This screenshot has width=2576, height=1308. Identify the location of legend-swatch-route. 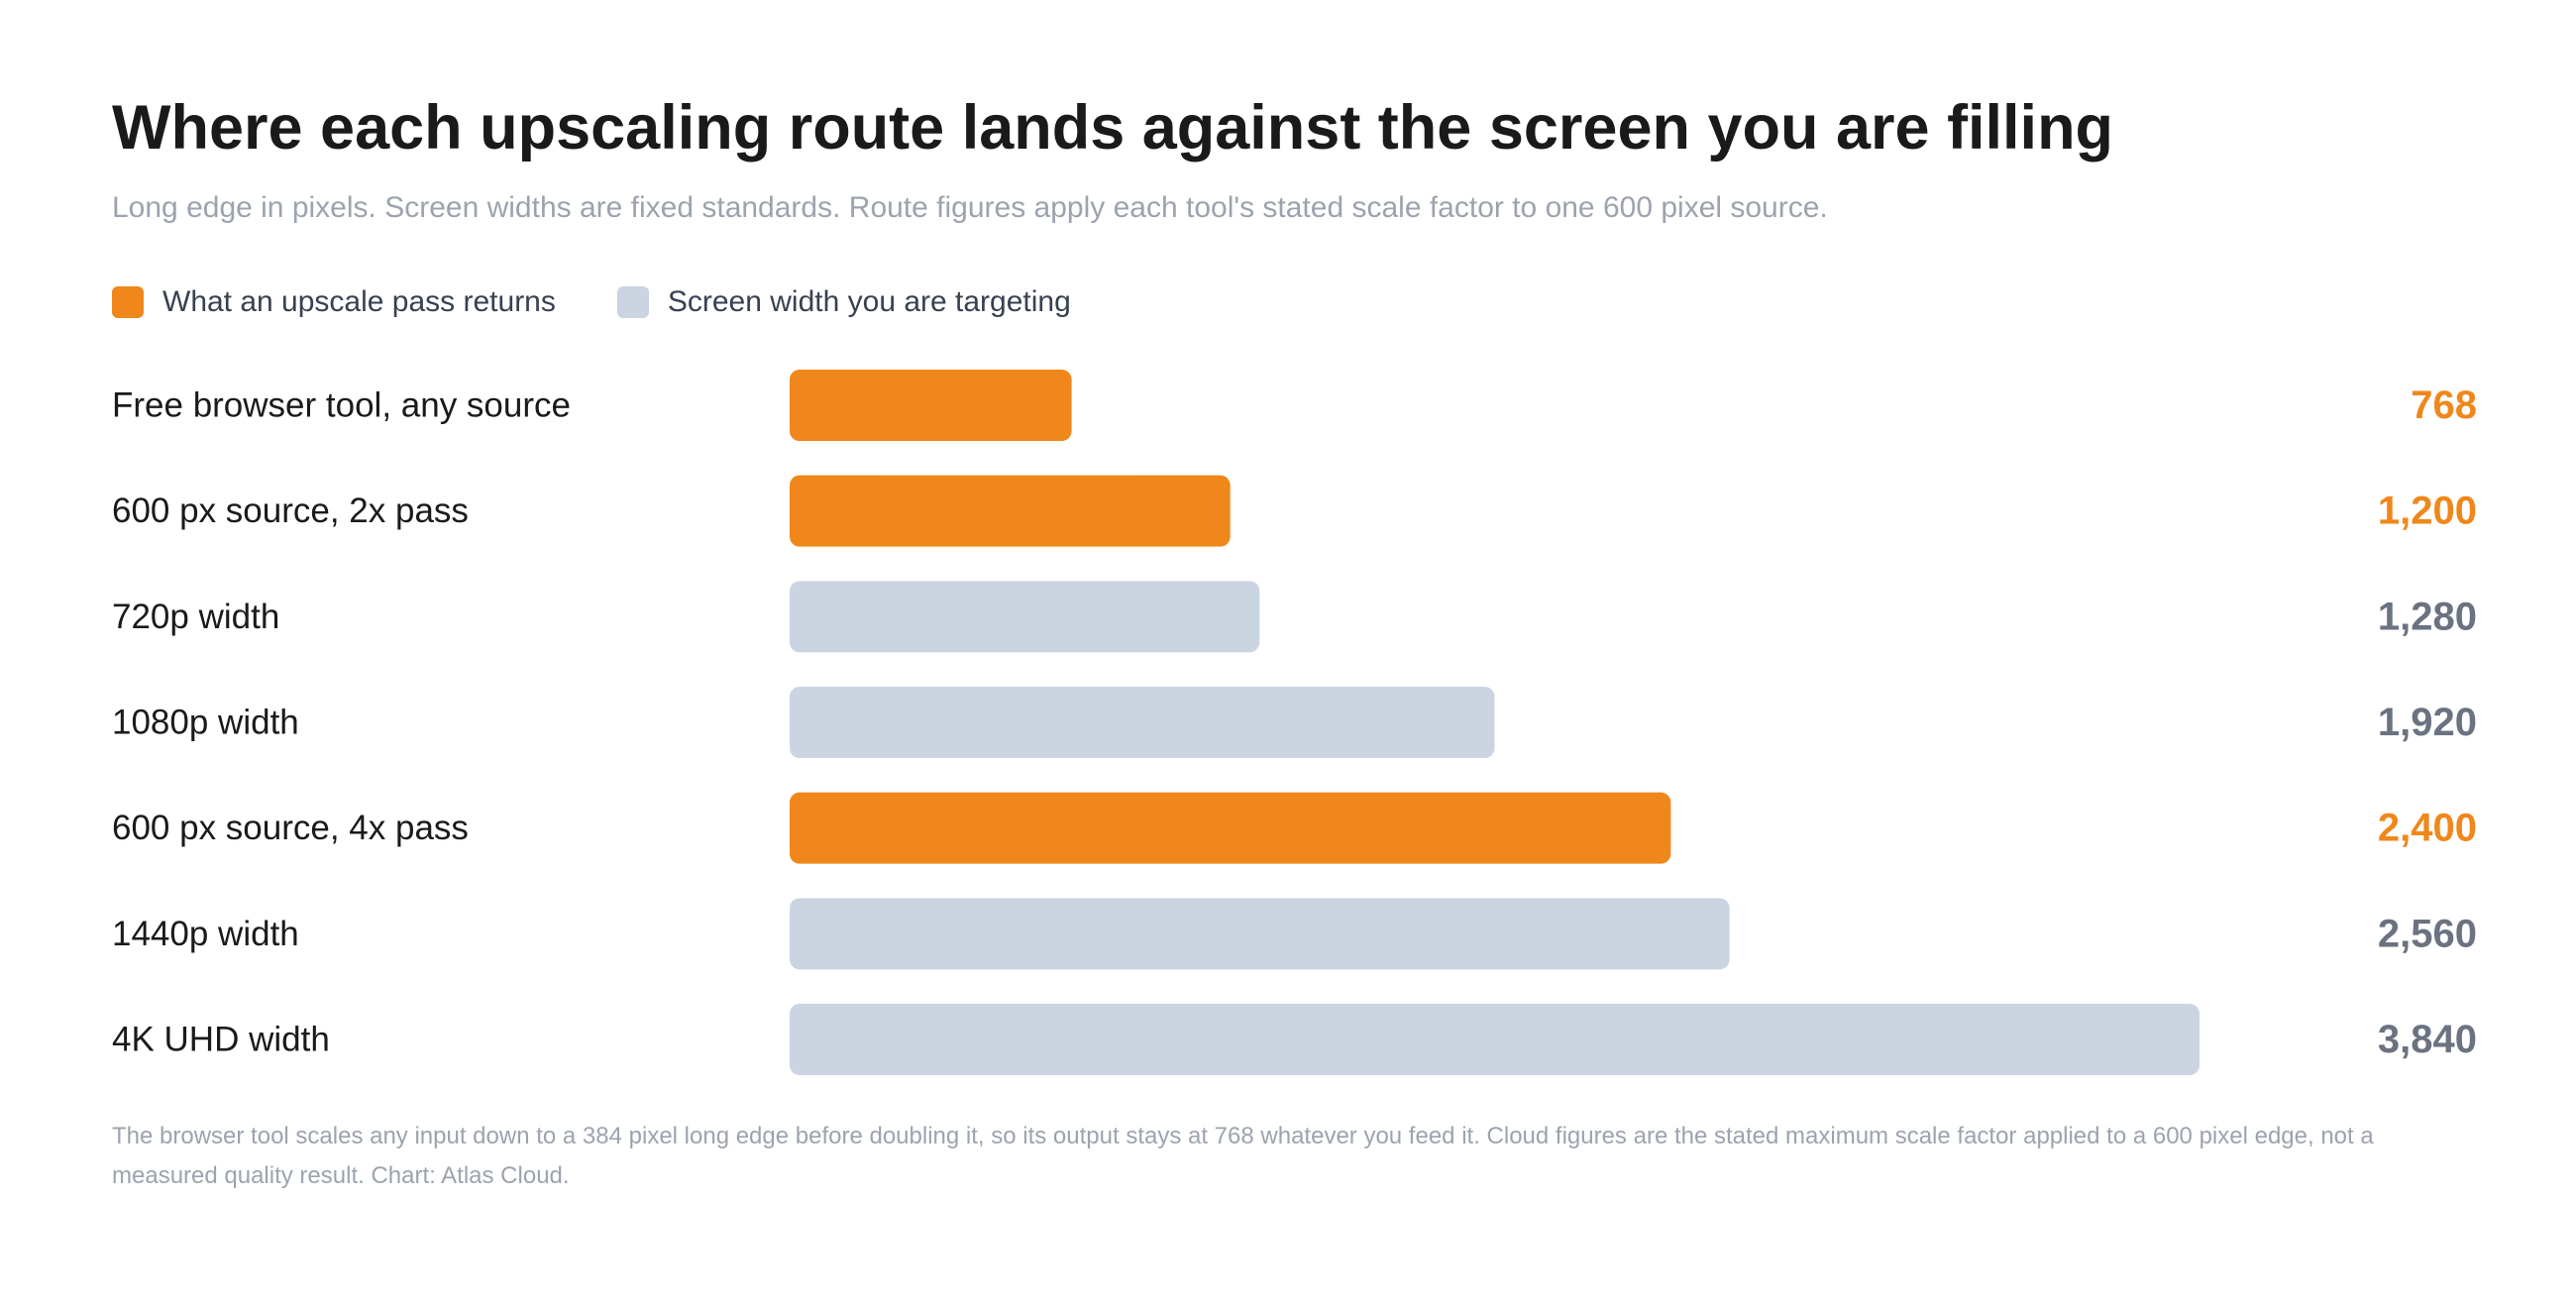
(128, 302).